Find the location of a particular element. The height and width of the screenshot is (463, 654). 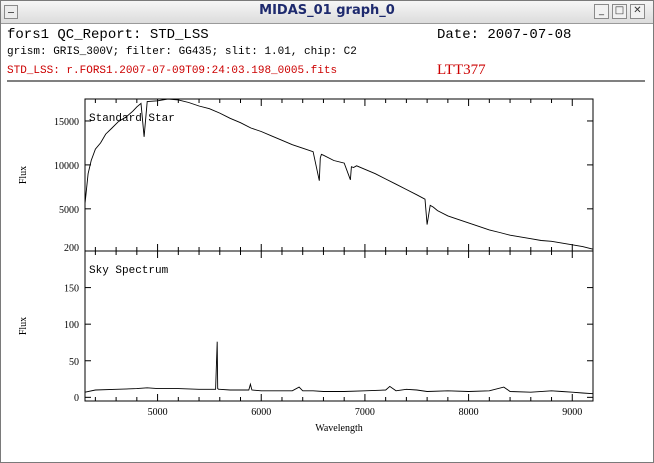

window-title: MIDAS_01 graph_0 is located at coordinates (327, 10).